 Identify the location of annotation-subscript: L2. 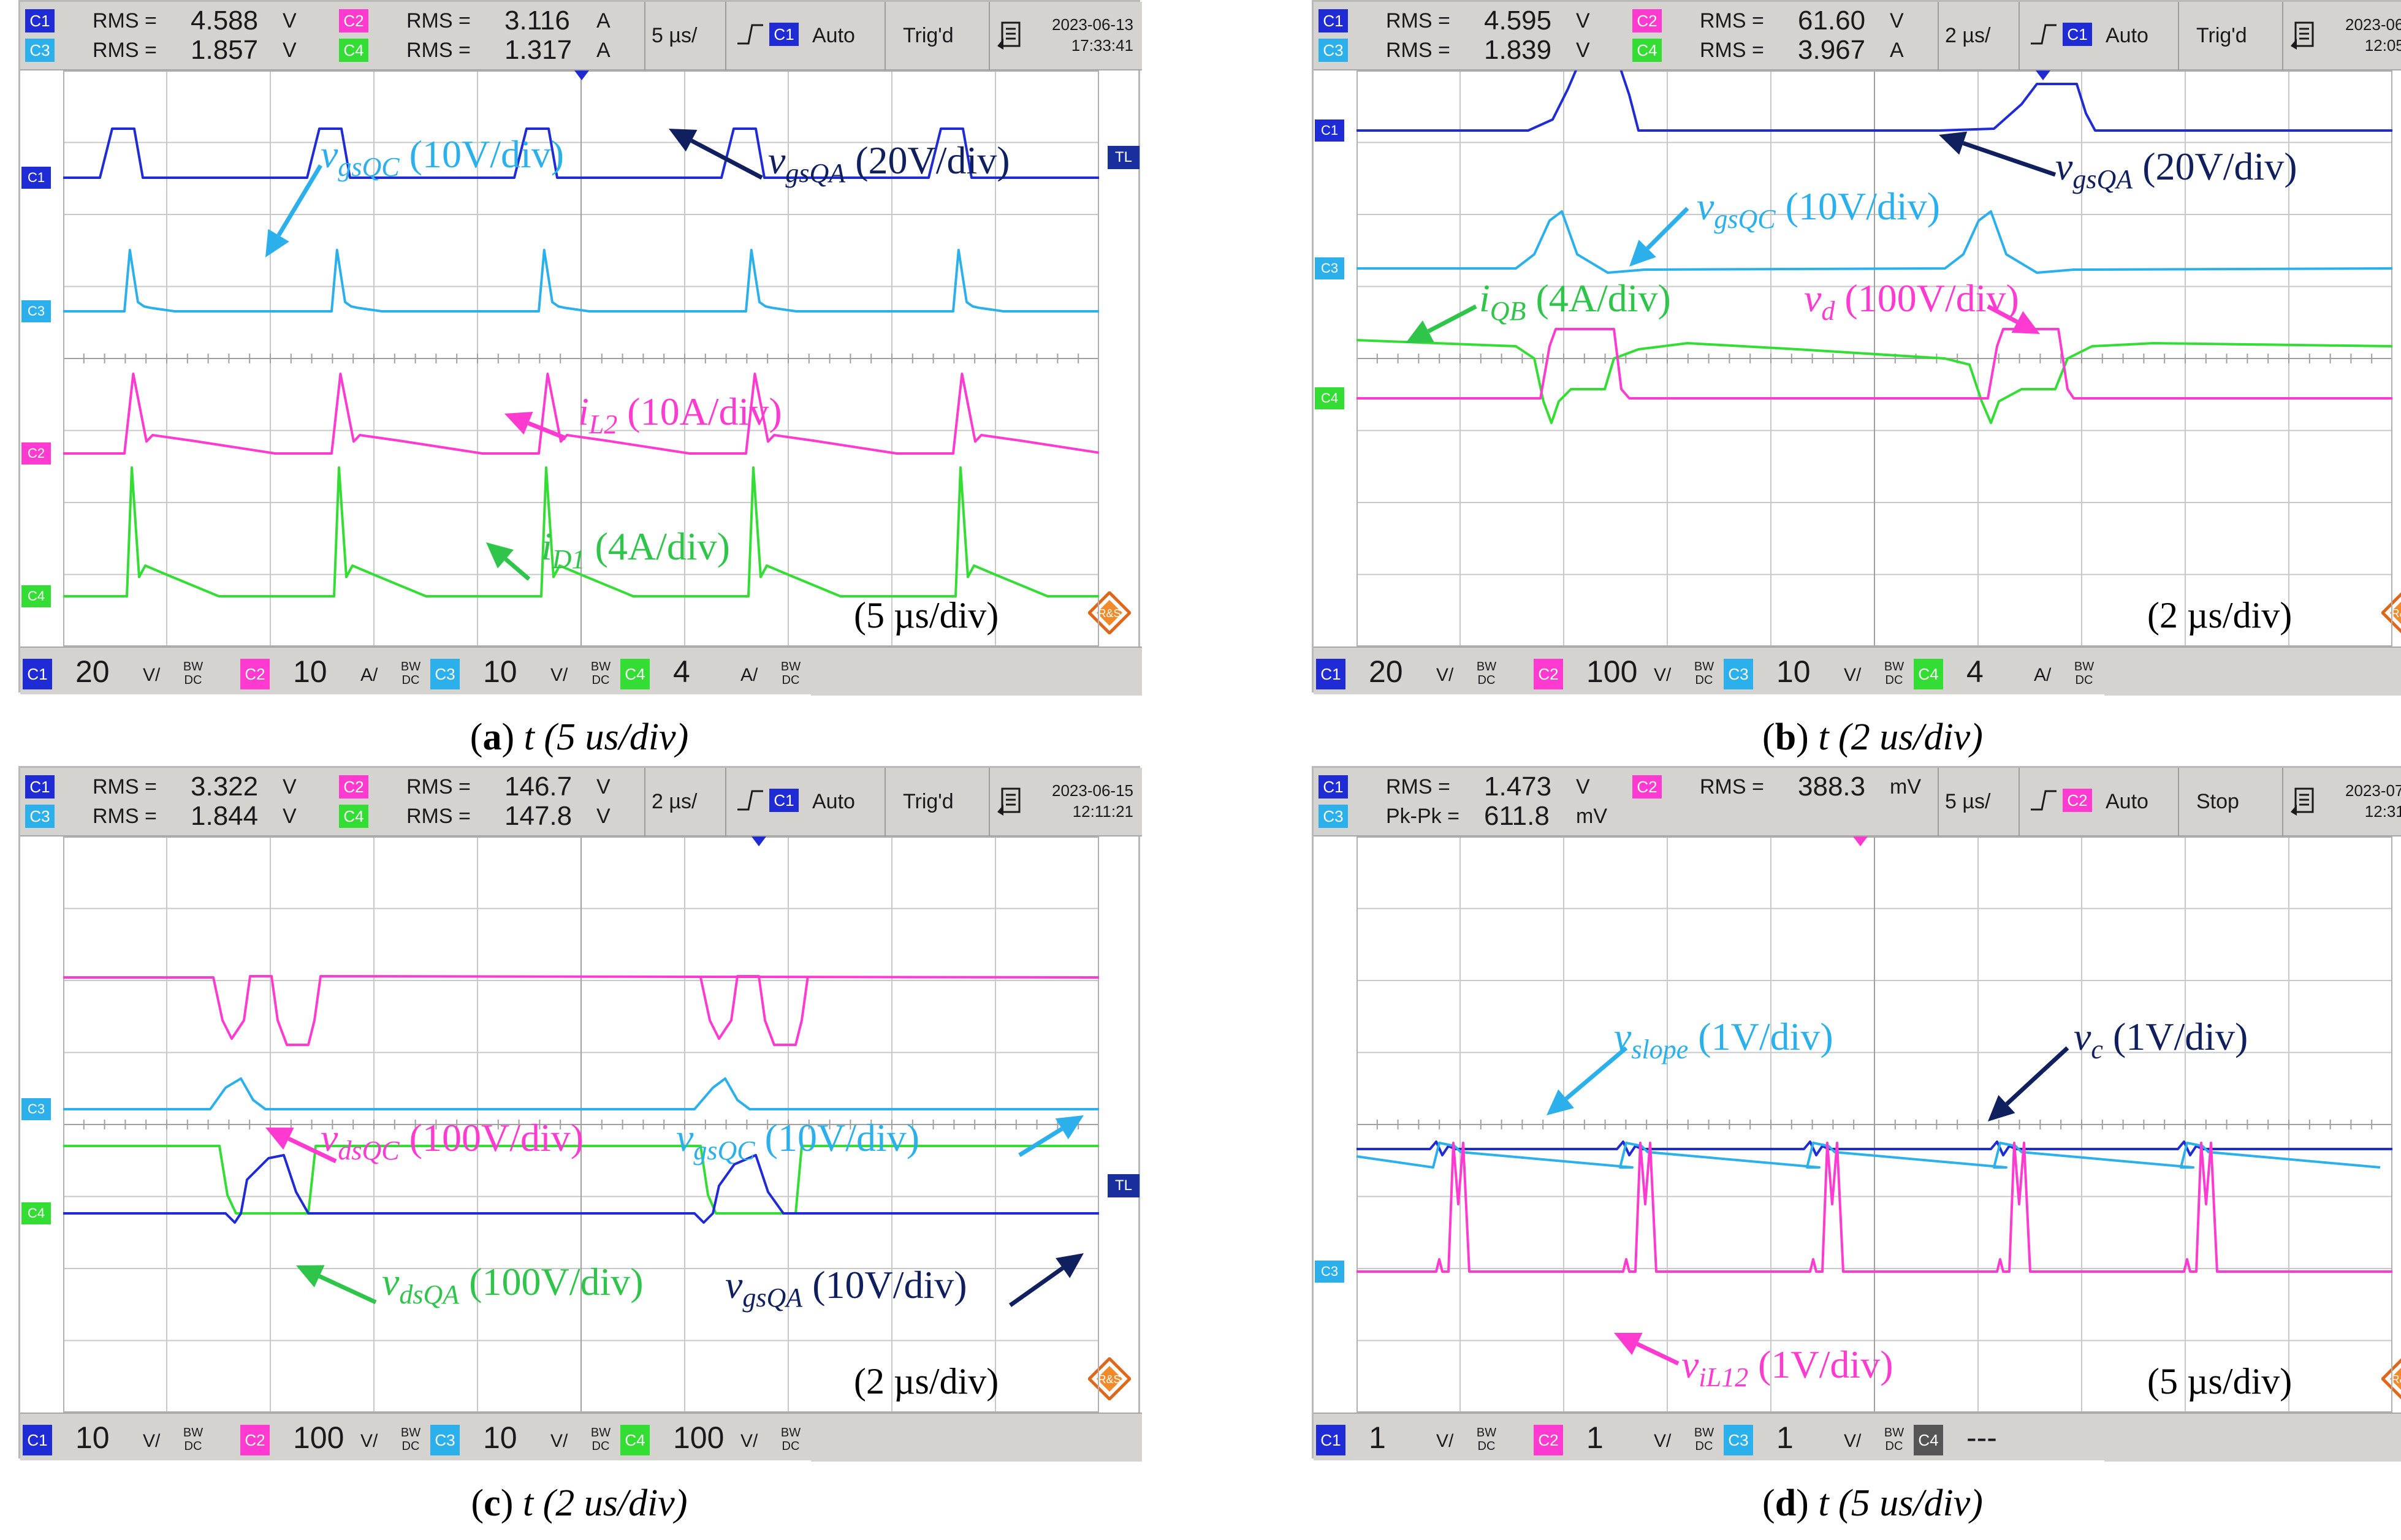
(603, 424).